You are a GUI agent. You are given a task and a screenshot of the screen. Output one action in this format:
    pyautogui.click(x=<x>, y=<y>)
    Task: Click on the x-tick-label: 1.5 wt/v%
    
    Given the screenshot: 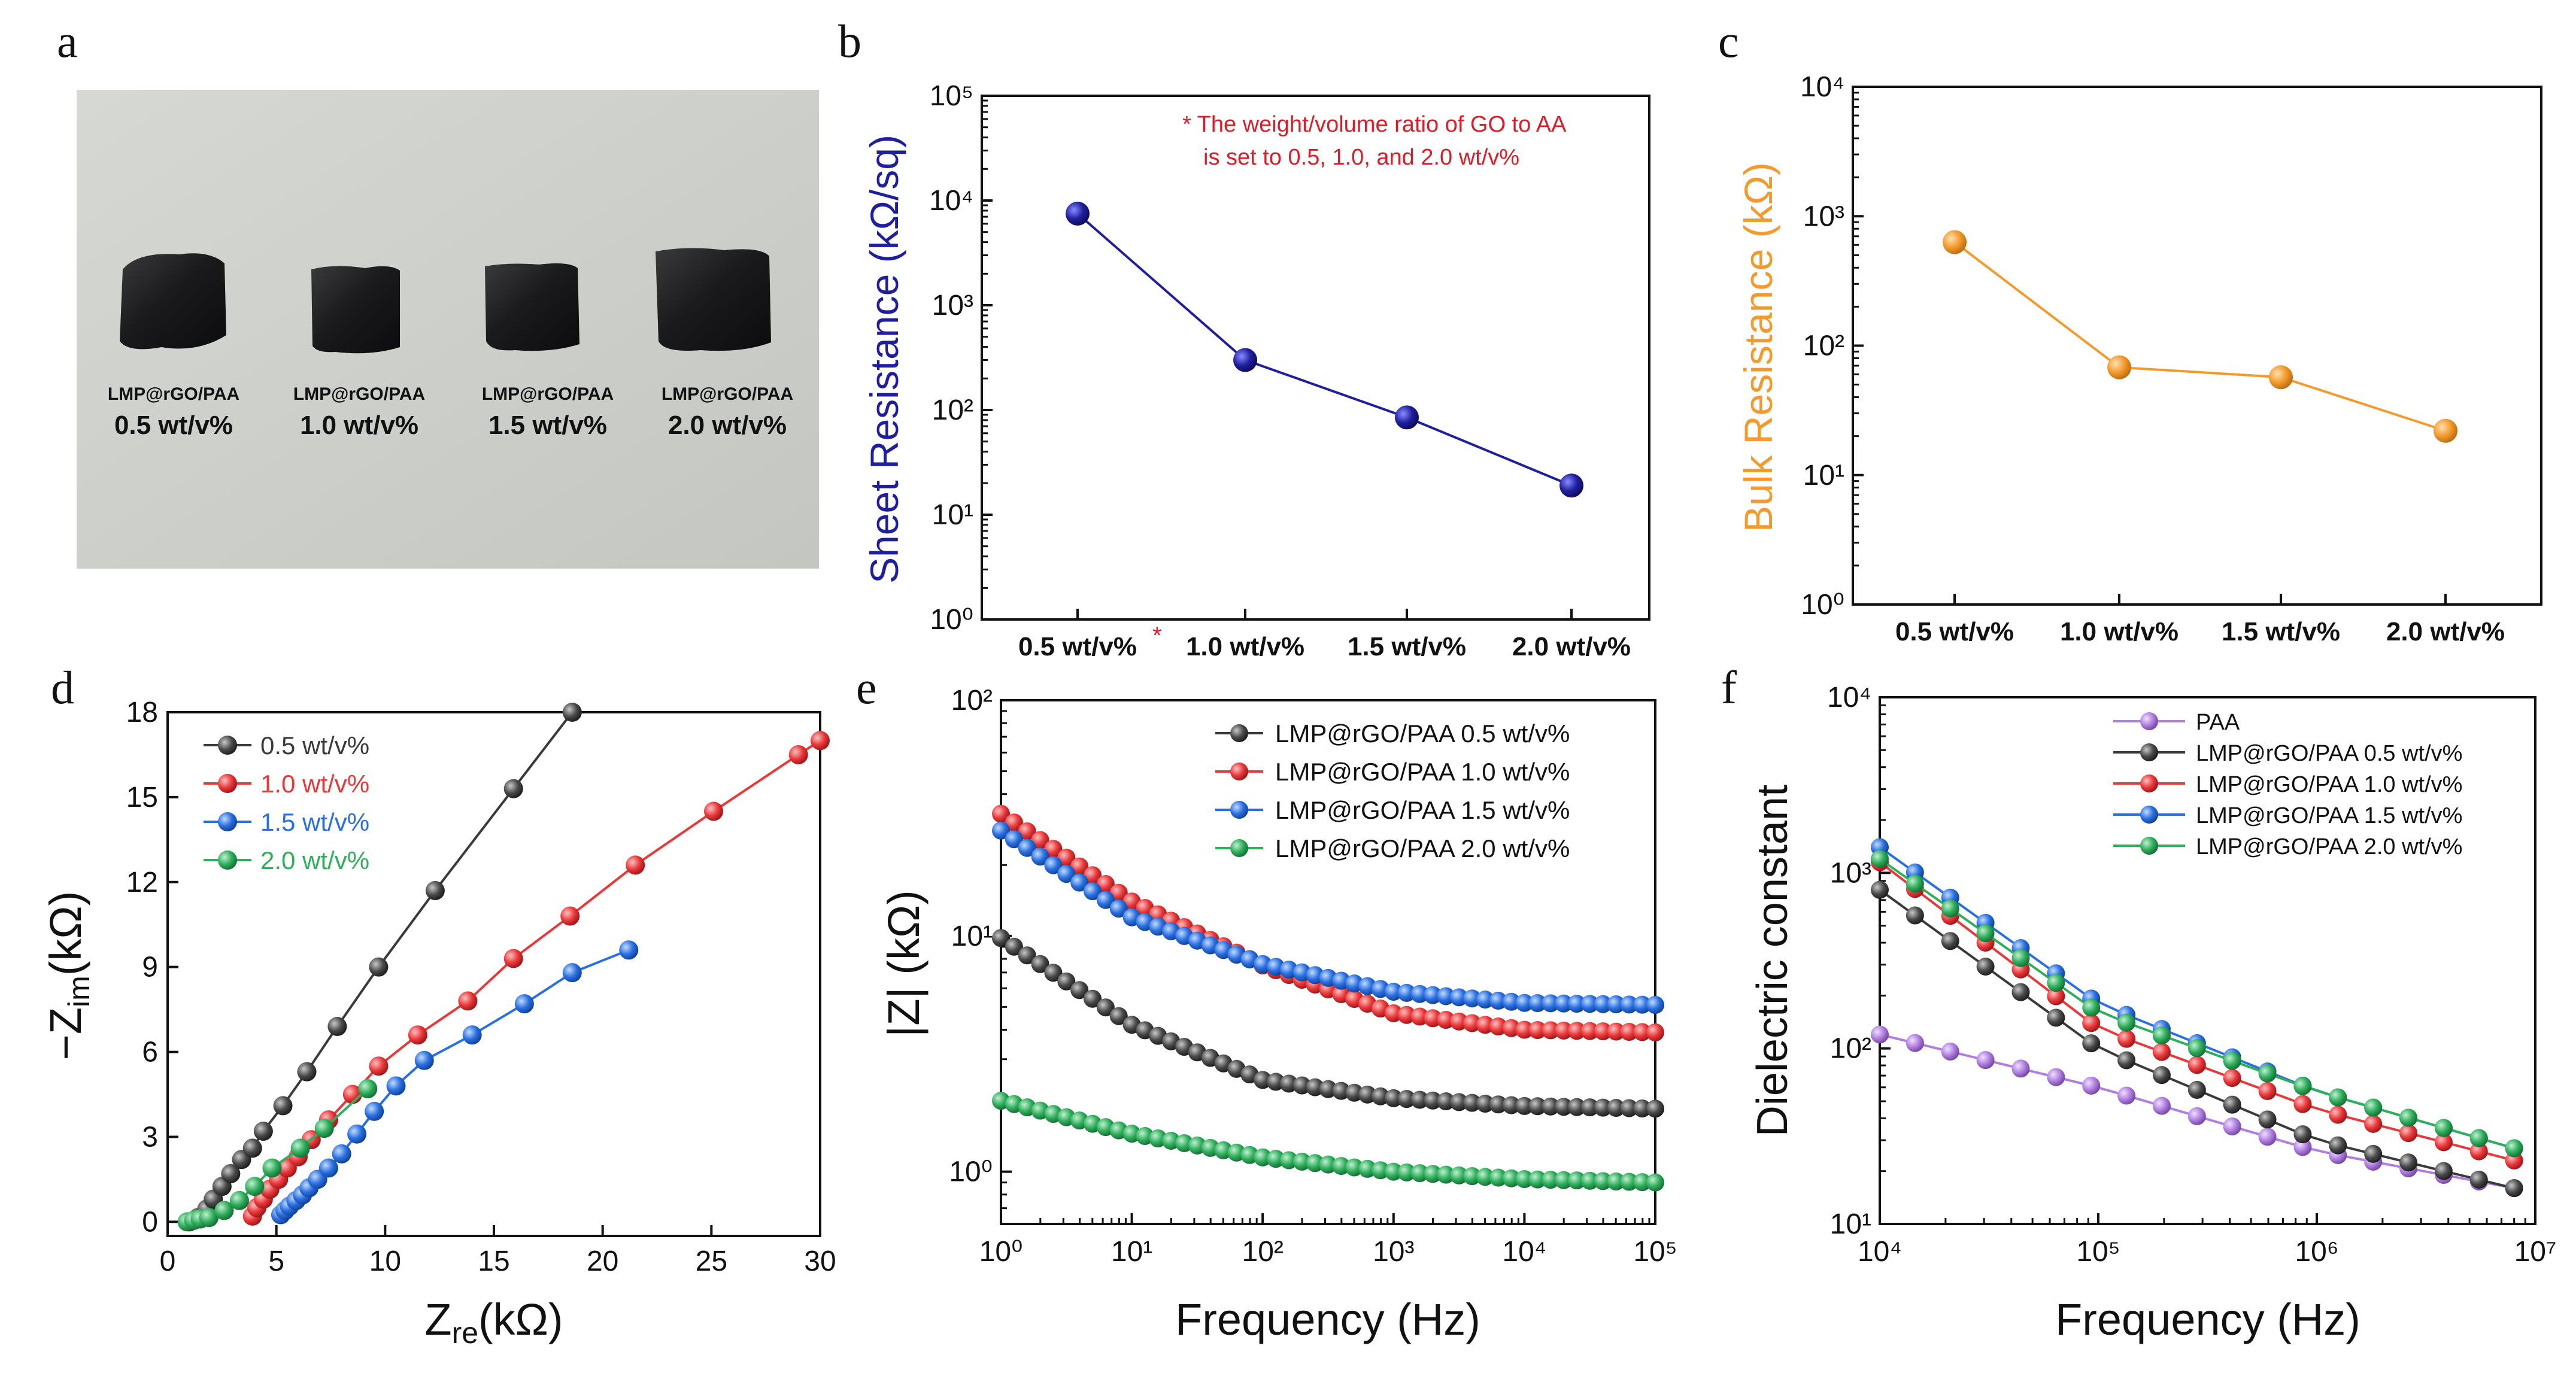 What is the action you would take?
    pyautogui.click(x=2281, y=631)
    